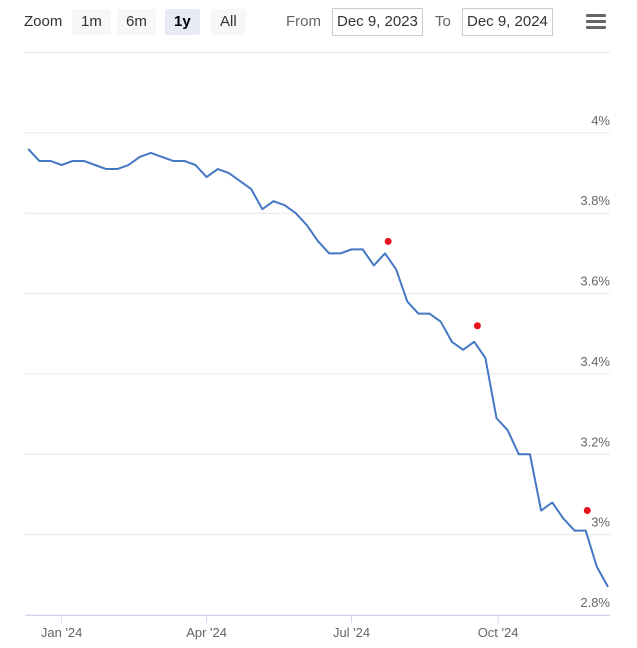 This screenshot has width=637, height=648. I want to click on y-tick-label: 3.2%, so click(595, 441).